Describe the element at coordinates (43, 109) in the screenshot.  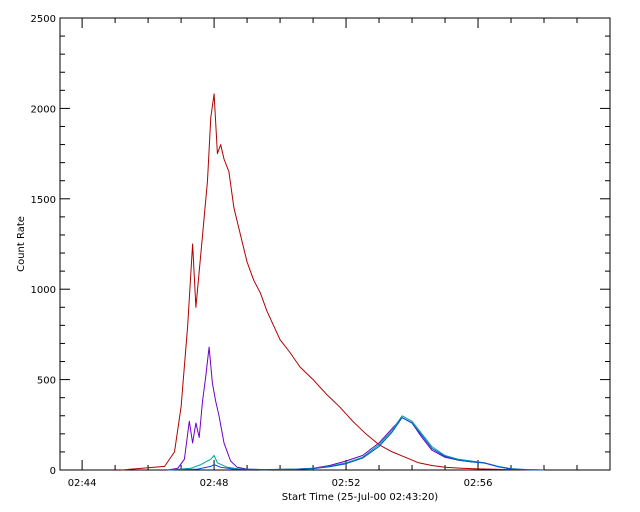
I see `y-tick-label: 2000` at that location.